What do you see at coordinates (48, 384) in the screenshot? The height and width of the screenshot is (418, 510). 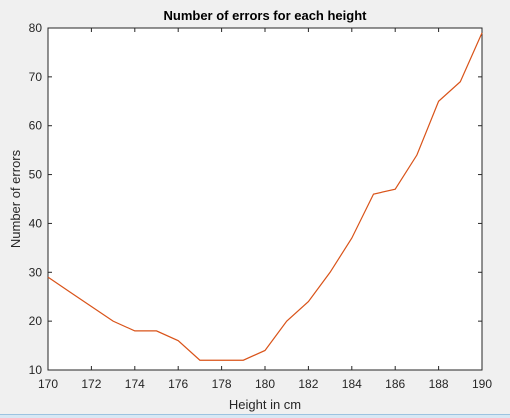 I see `x-tick-label: 170` at bounding box center [48, 384].